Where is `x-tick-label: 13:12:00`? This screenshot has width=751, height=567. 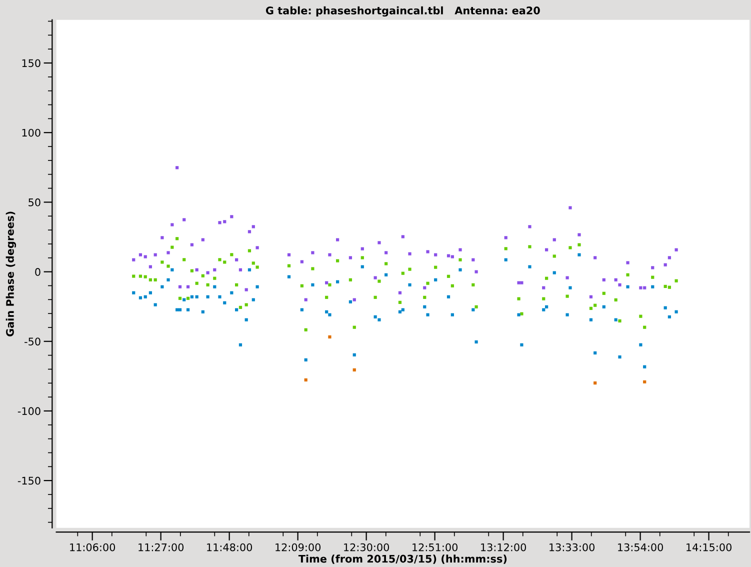
x-tick-label: 13:12:00 is located at coordinates (503, 547).